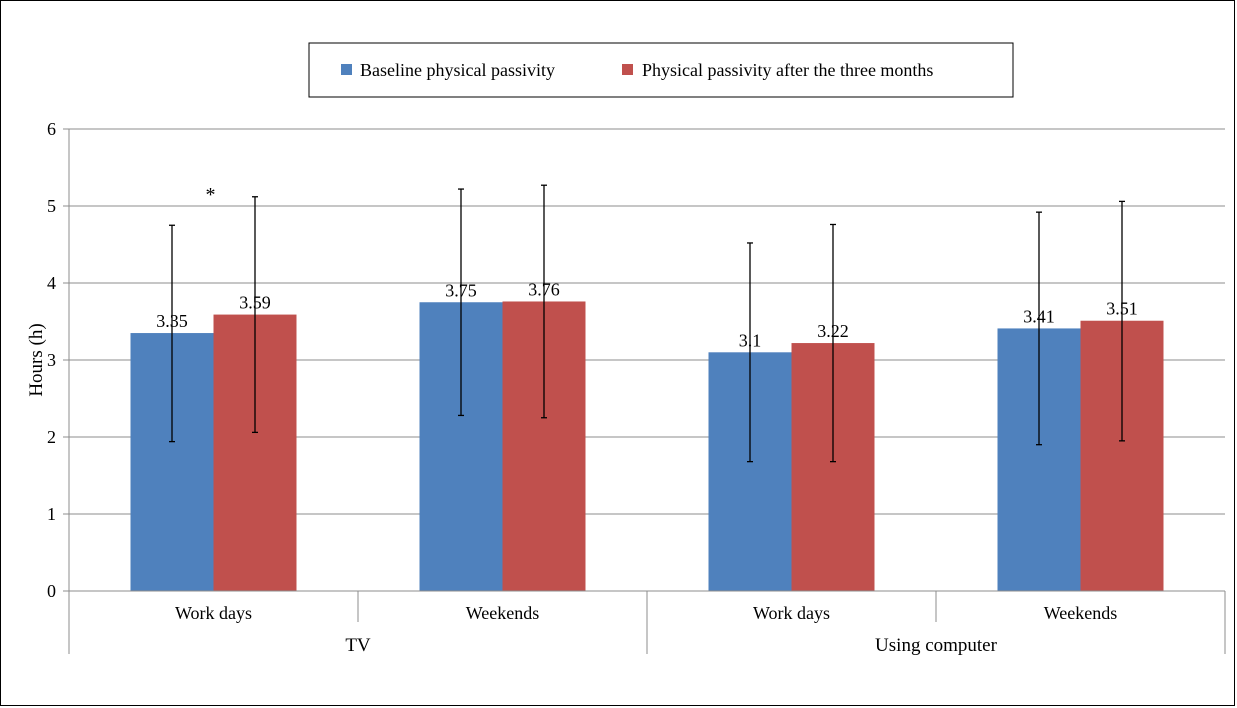 Image resolution: width=1237 pixels, height=708 pixels. What do you see at coordinates (833, 331) in the screenshot?
I see `data-label: 3.22` at bounding box center [833, 331].